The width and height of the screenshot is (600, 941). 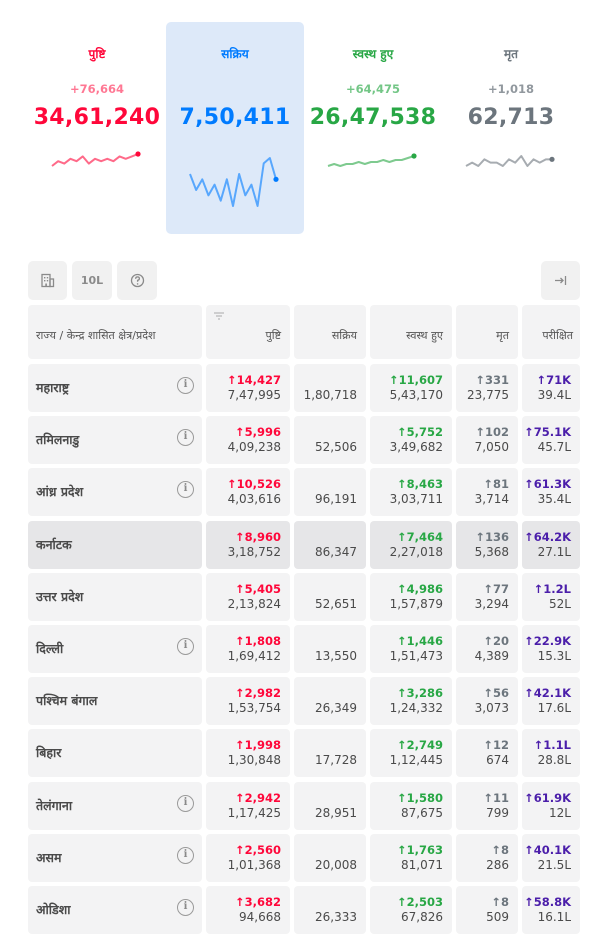 What do you see at coordinates (336, 656) in the screenshot?
I see `active-value: 13,550` at bounding box center [336, 656].